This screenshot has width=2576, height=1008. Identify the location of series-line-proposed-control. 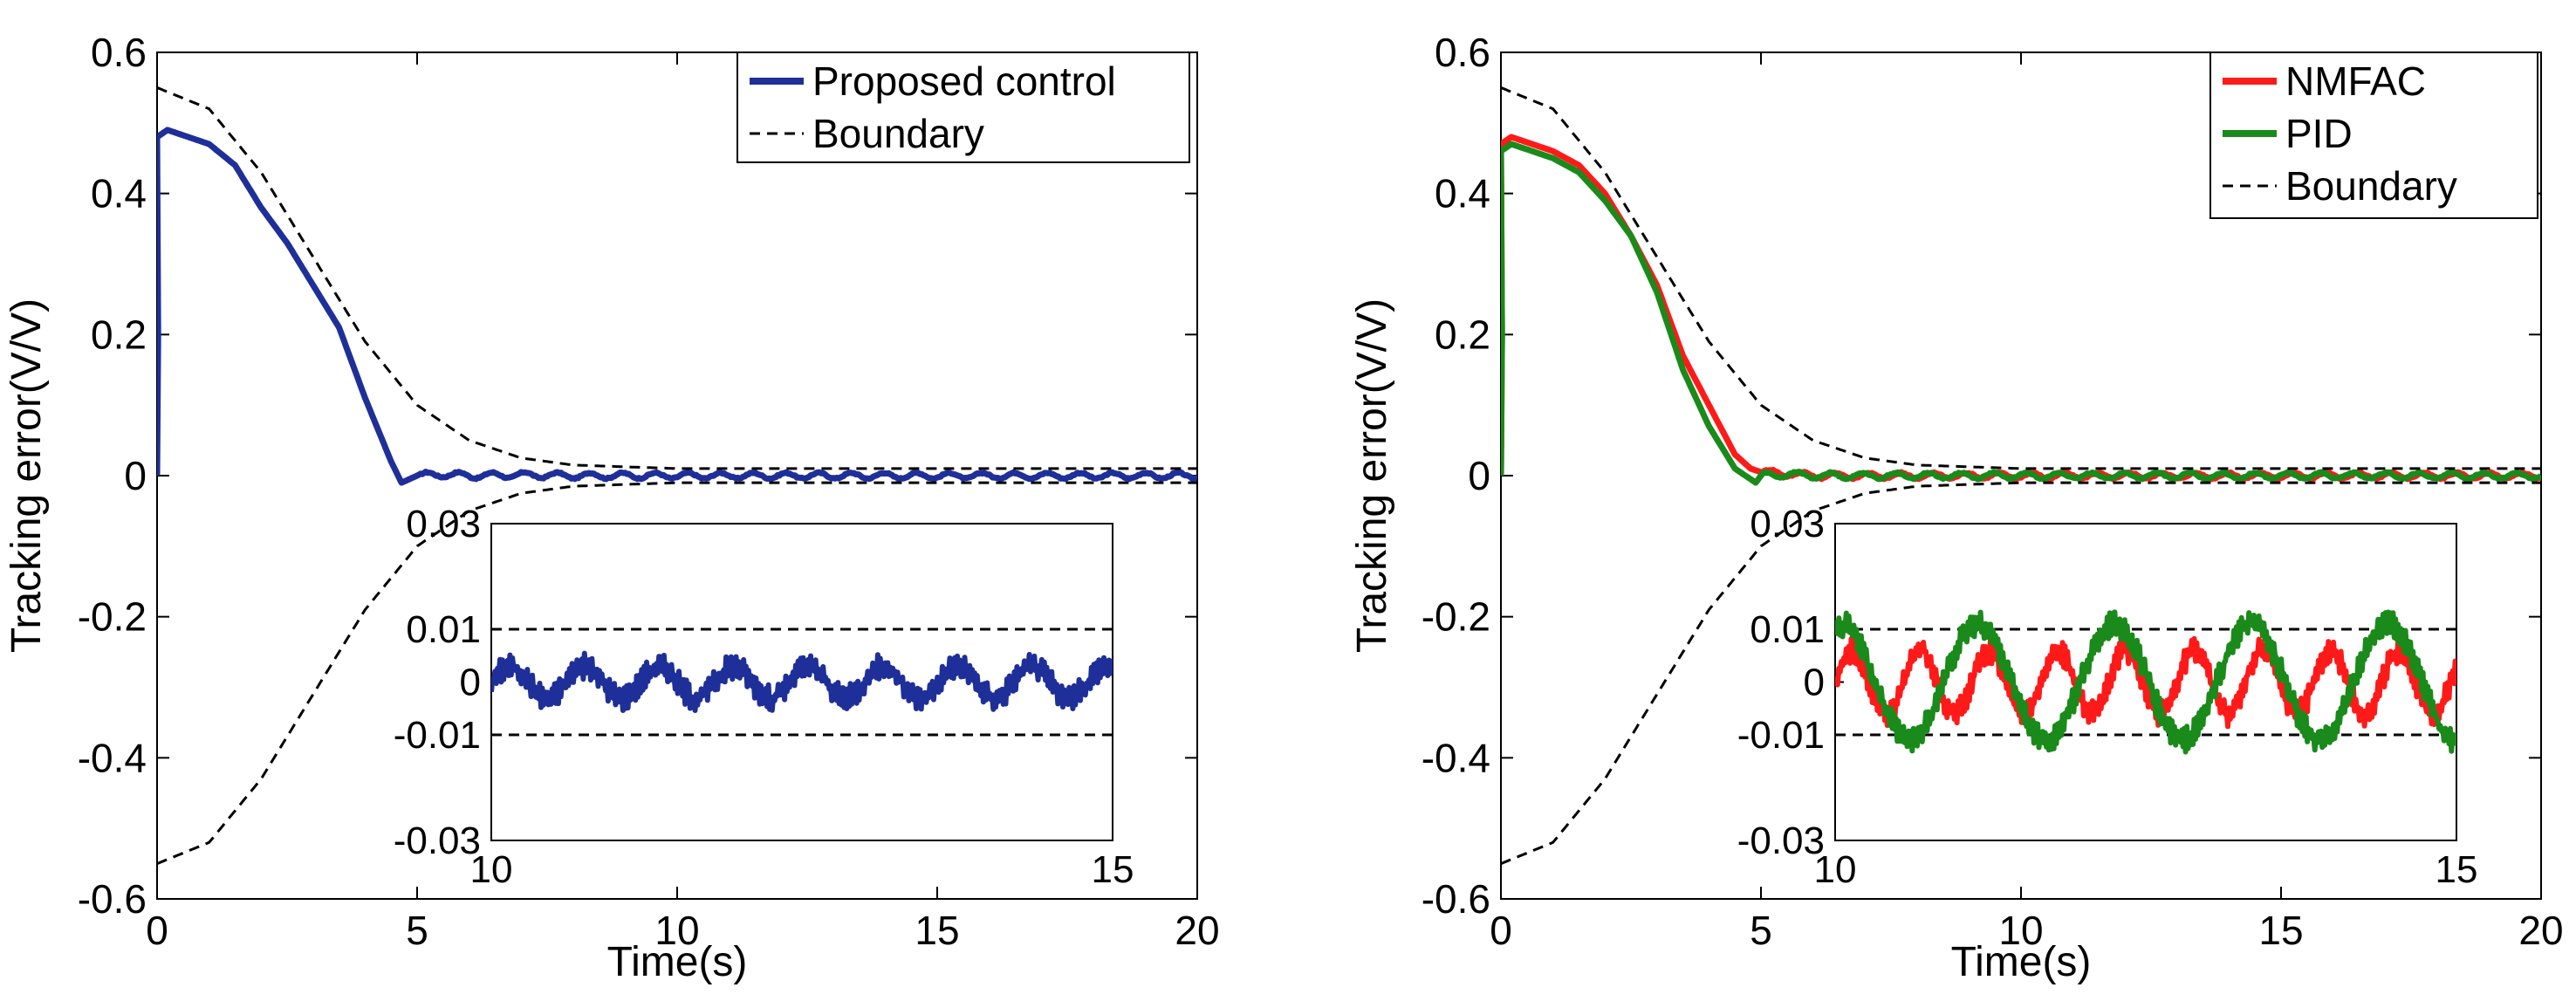
(677, 306).